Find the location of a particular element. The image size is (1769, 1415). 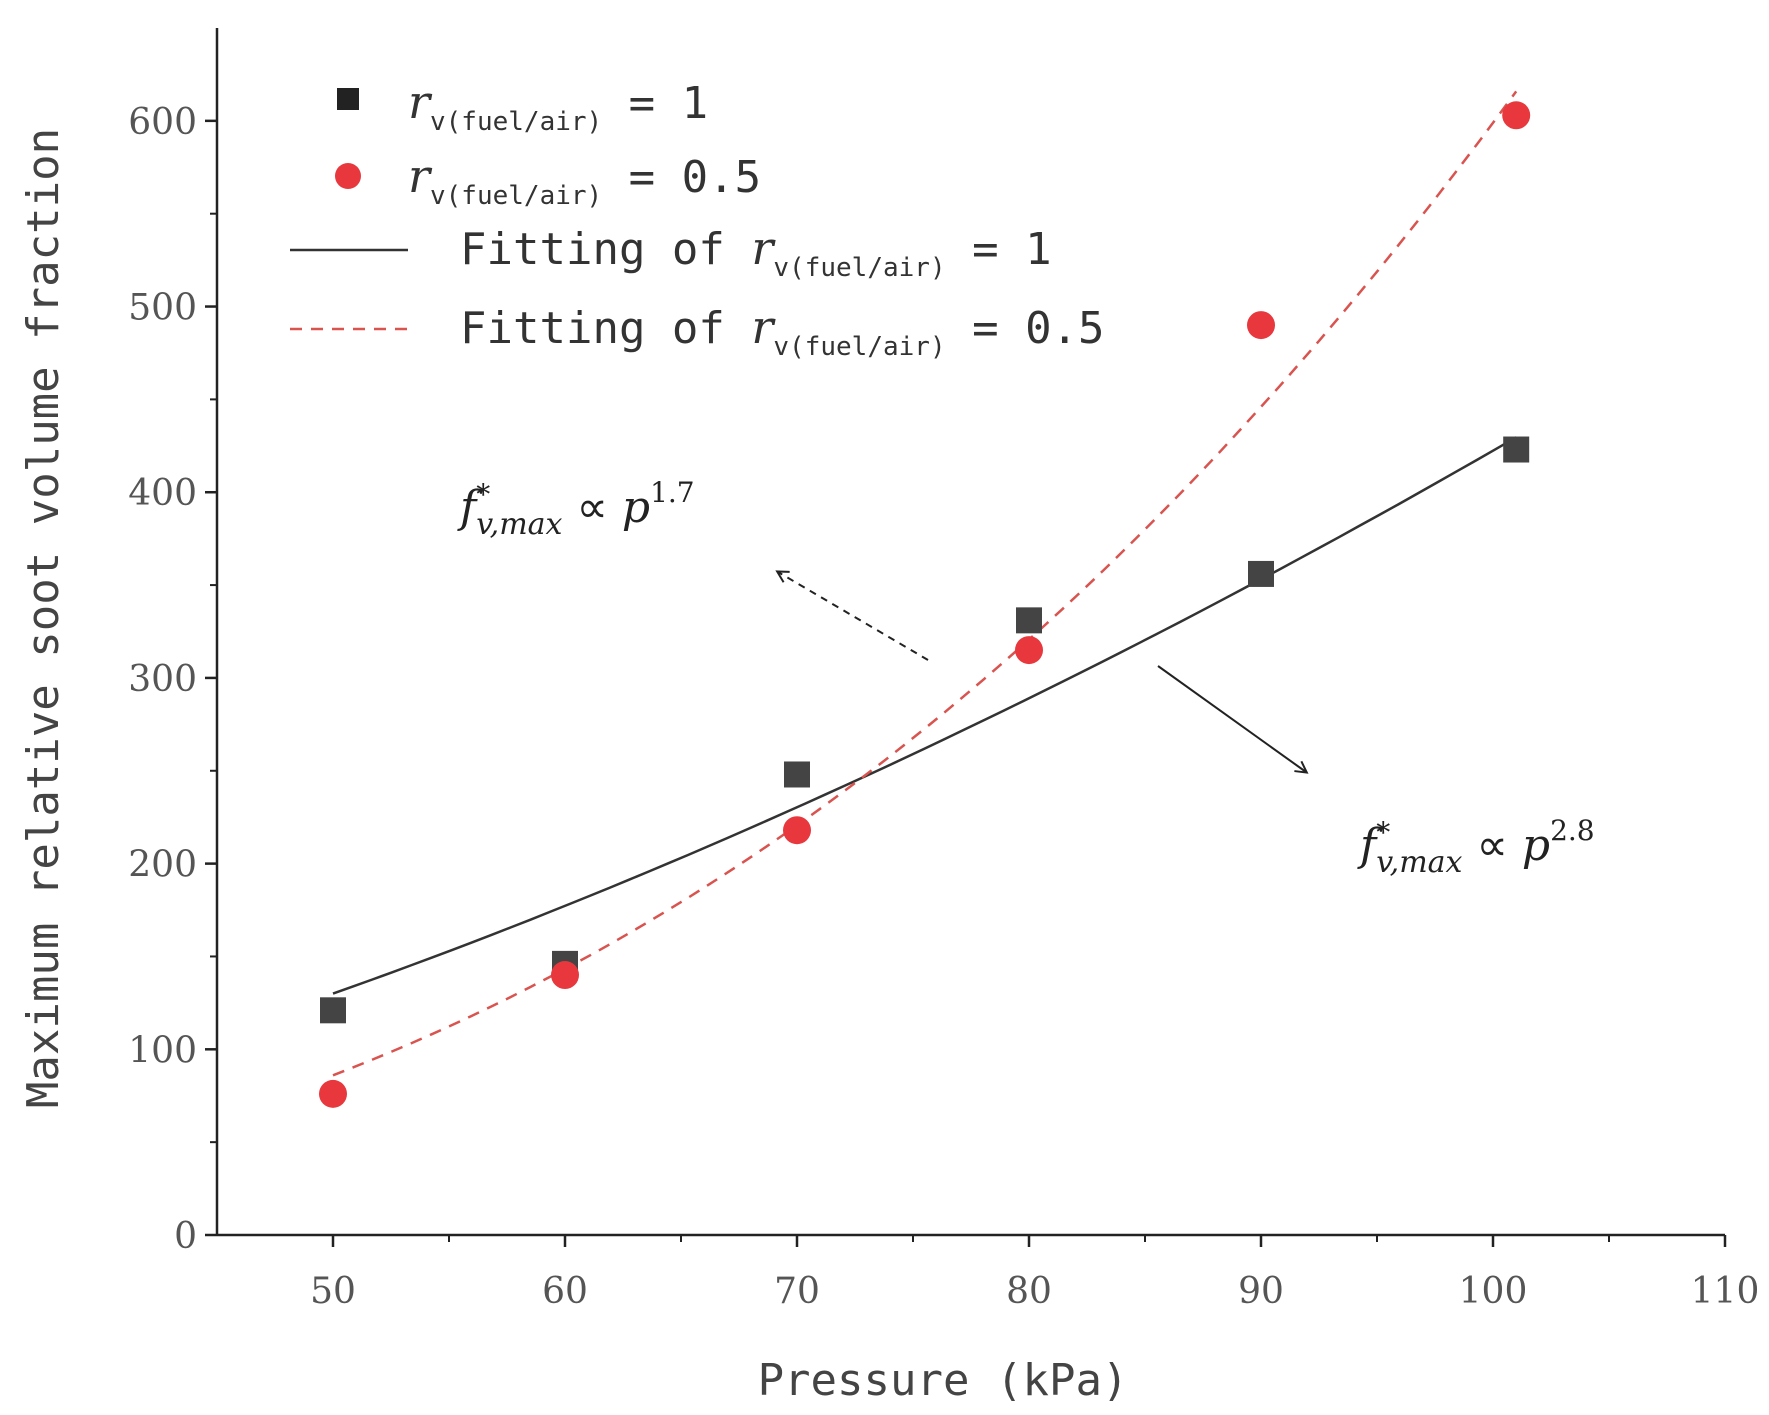

x-tick-label: 100 is located at coordinates (1493, 1291).